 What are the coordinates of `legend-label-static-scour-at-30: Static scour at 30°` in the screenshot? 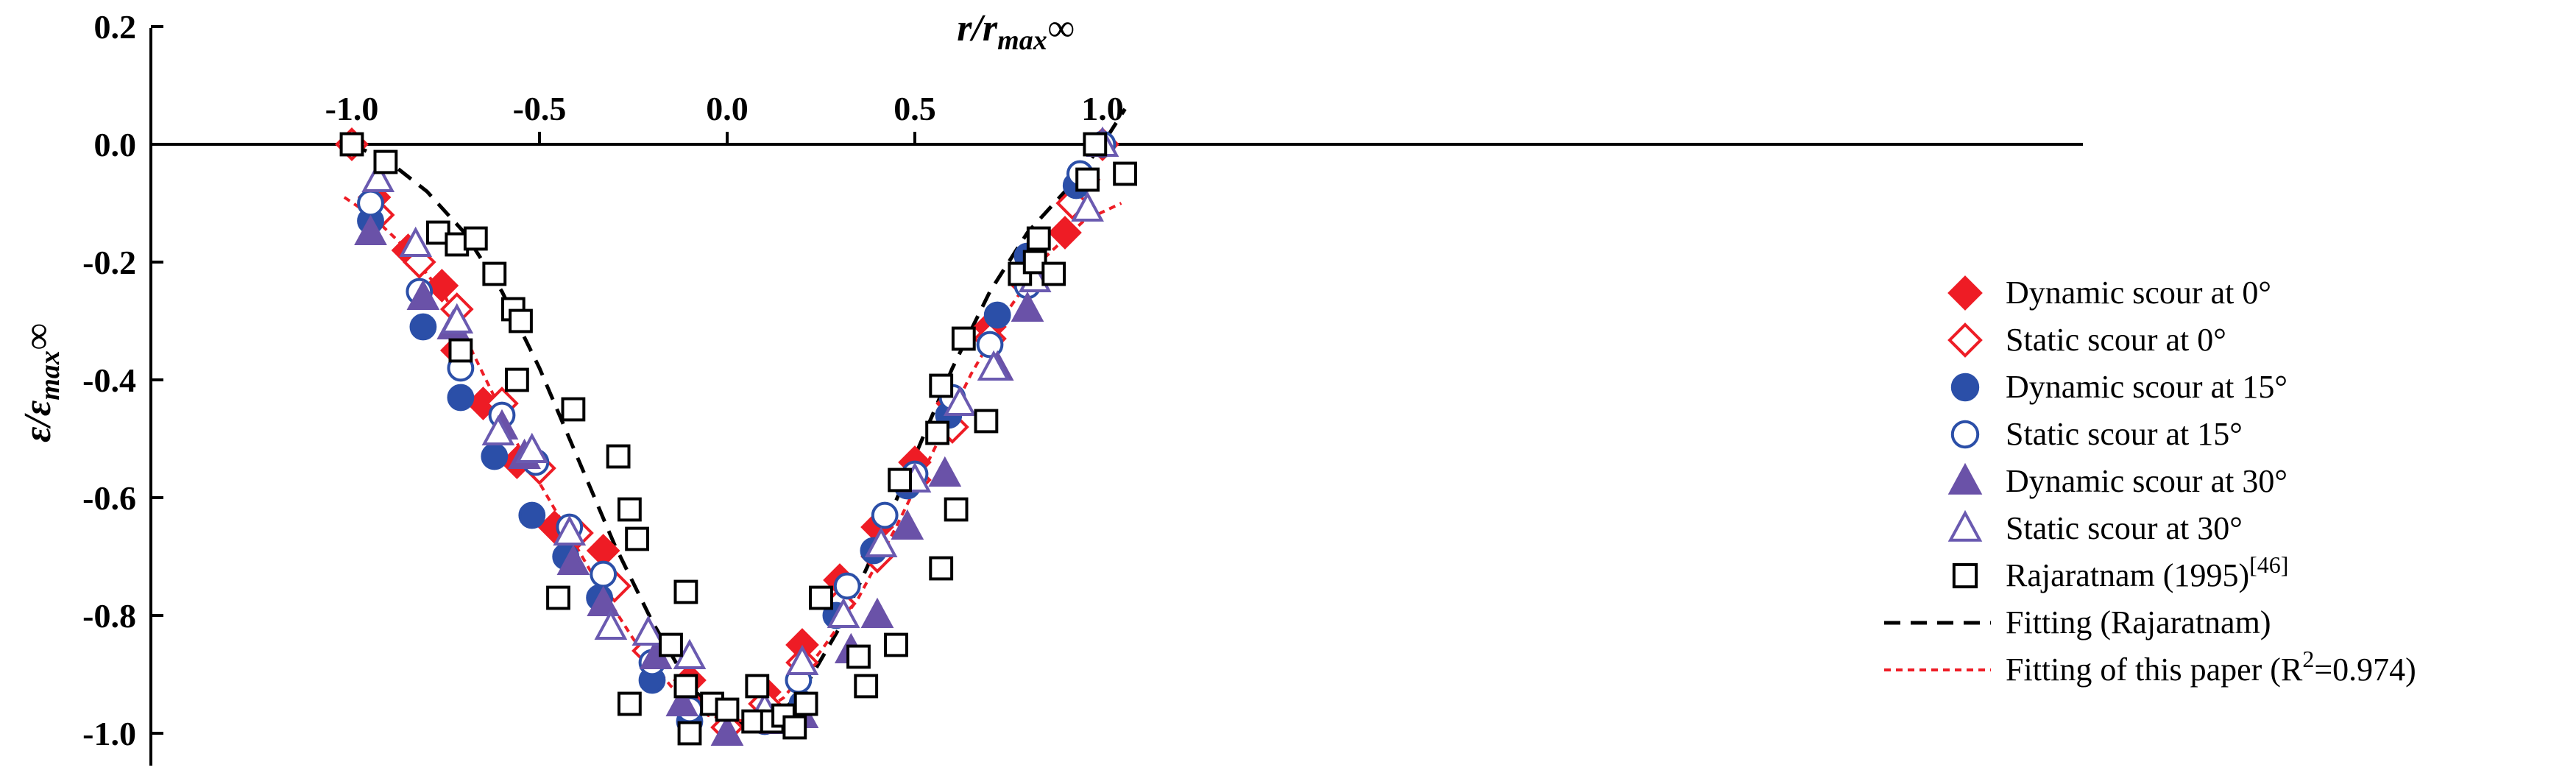 It's located at (2124, 528).